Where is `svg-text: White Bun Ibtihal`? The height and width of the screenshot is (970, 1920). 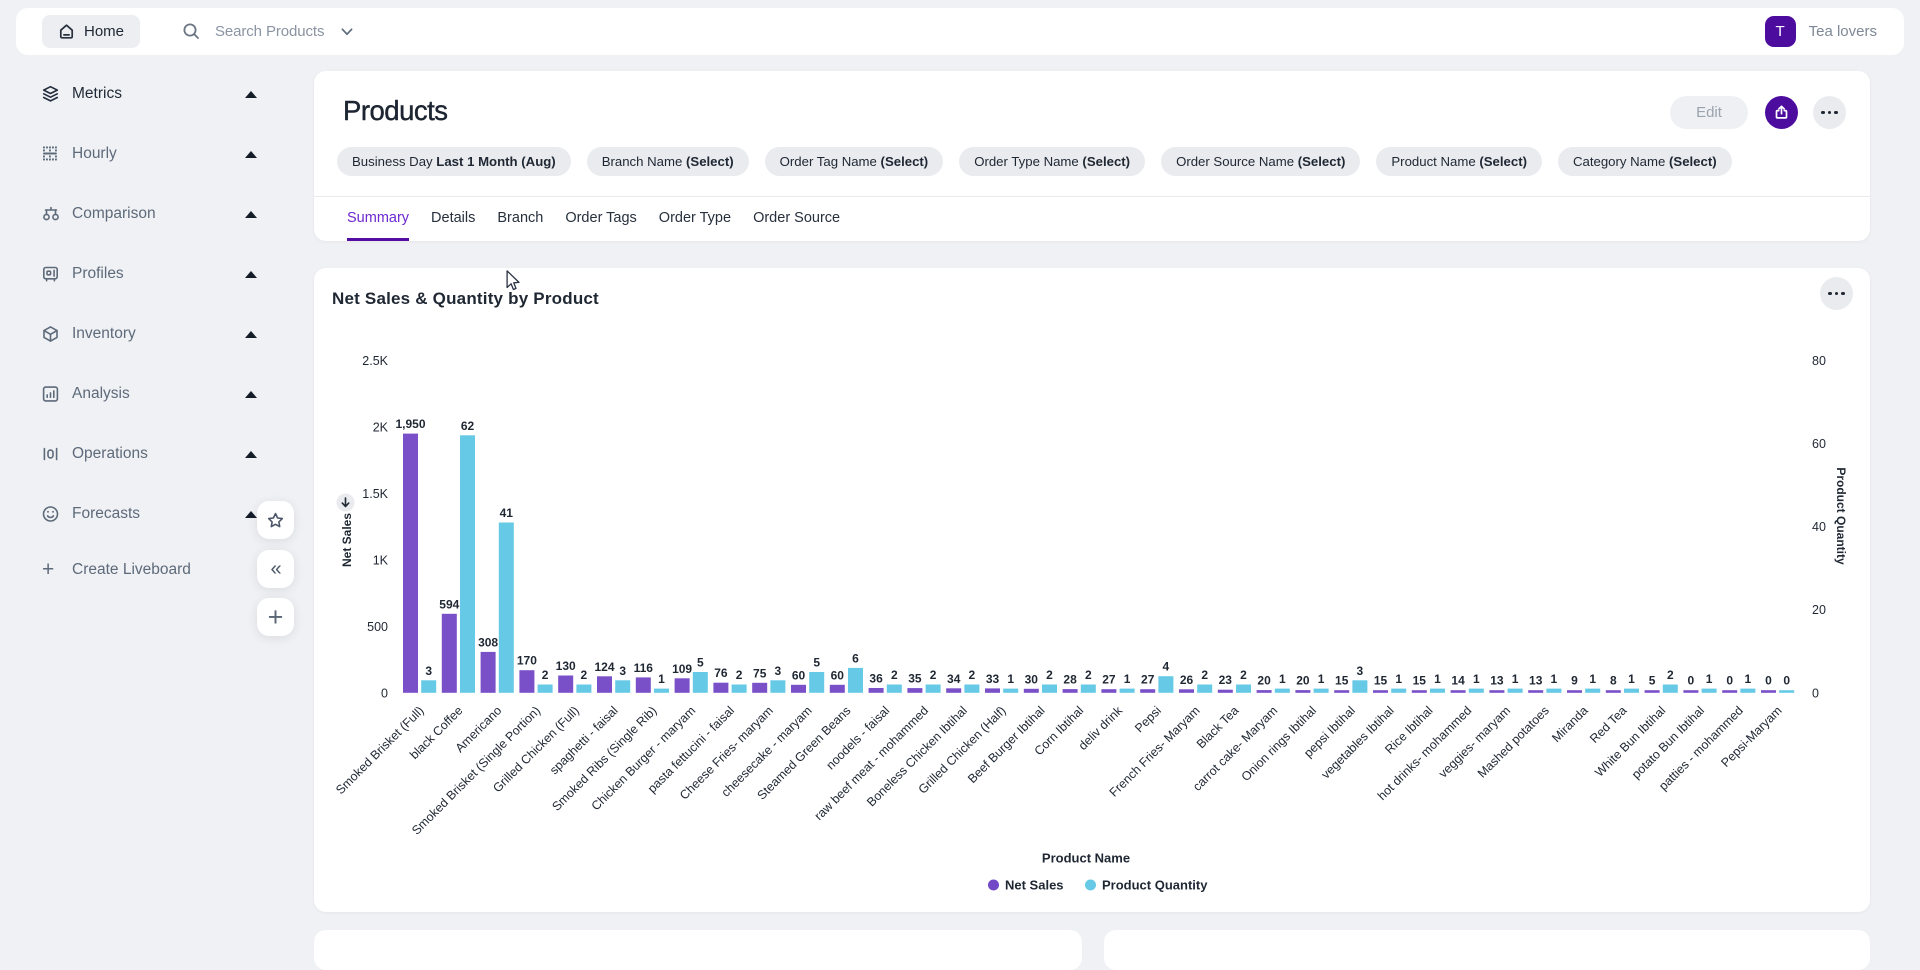
svg-text: White Bun Ibtihal is located at coordinates (1630, 742).